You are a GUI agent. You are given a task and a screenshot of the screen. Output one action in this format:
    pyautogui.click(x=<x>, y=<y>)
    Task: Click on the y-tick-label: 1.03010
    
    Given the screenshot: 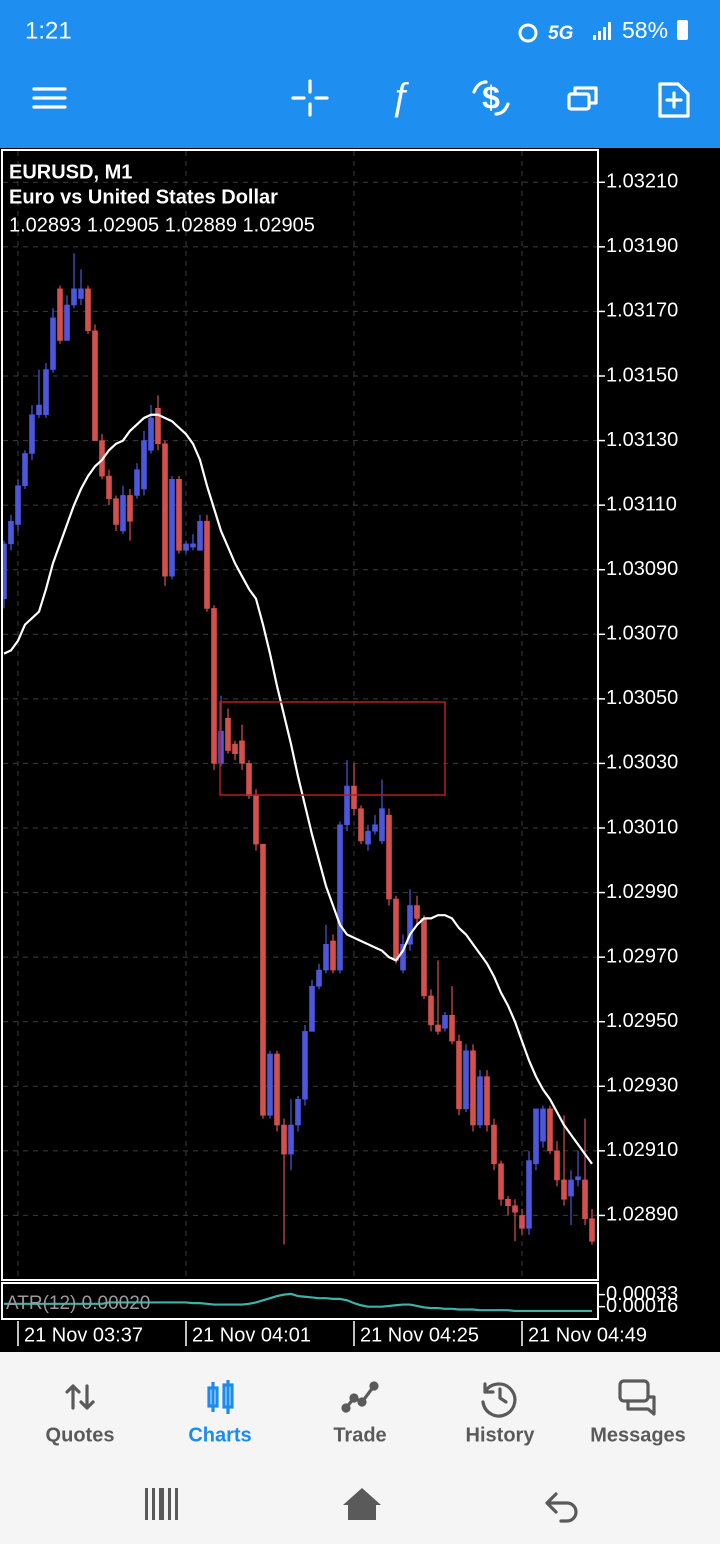 What is the action you would take?
    pyautogui.click(x=642, y=827)
    